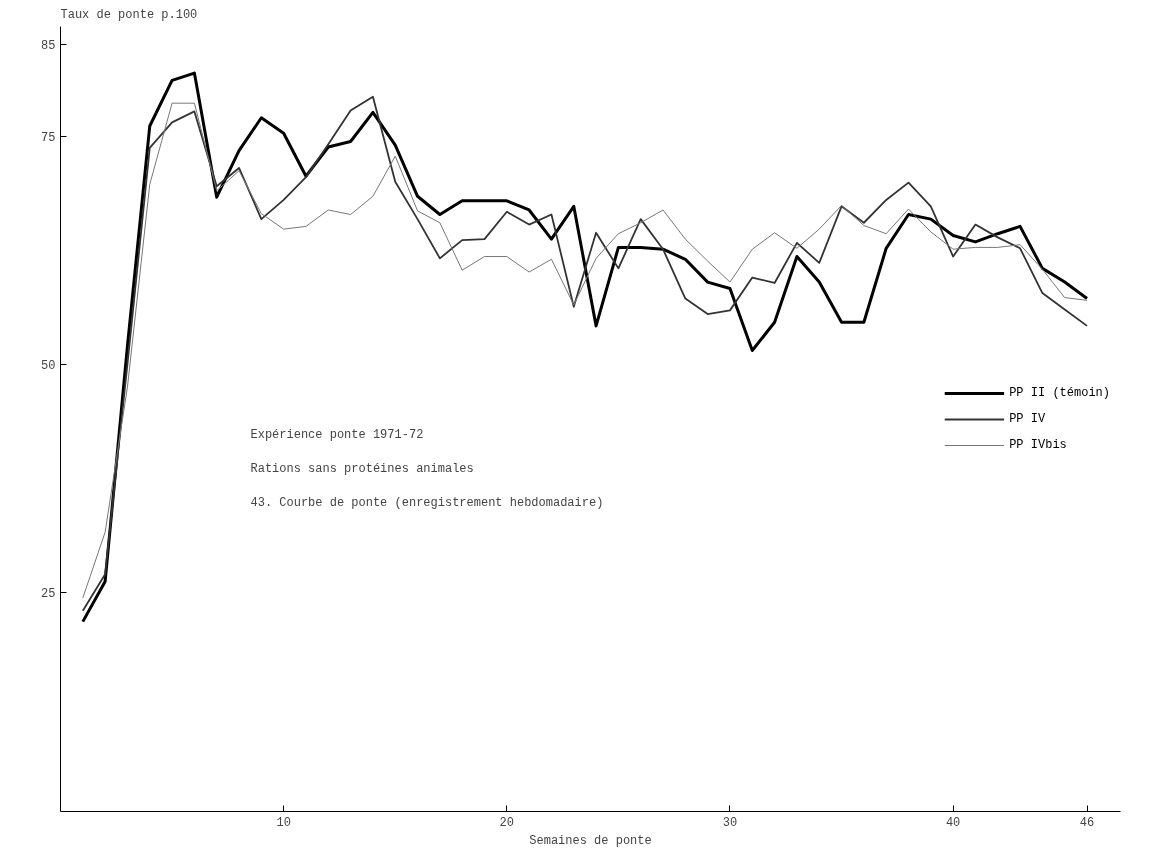 The height and width of the screenshot is (864, 1151). Describe the element at coordinates (1059, 392) in the screenshot. I see `legend-label: PP II (témoin)` at that location.